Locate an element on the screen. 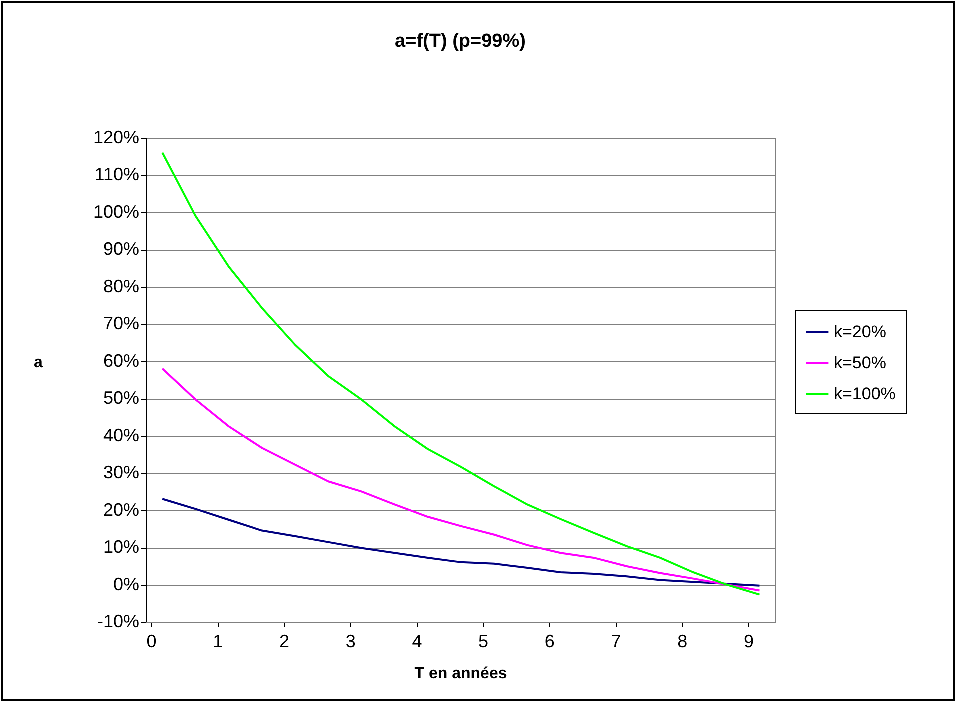 The image size is (960, 706). x-axis-title: T en années is located at coordinates (461, 674).